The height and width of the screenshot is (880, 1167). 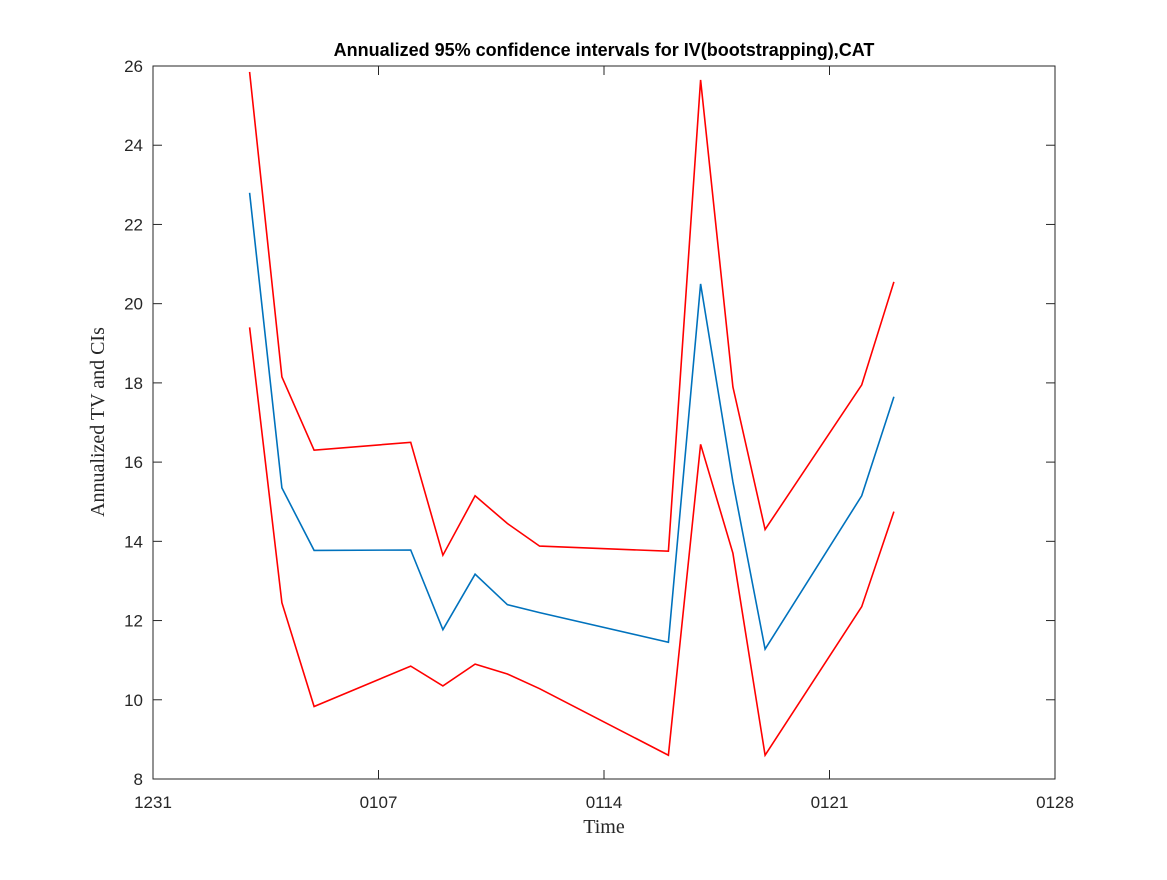 I want to click on x-tick-label: 0114, so click(x=604, y=802).